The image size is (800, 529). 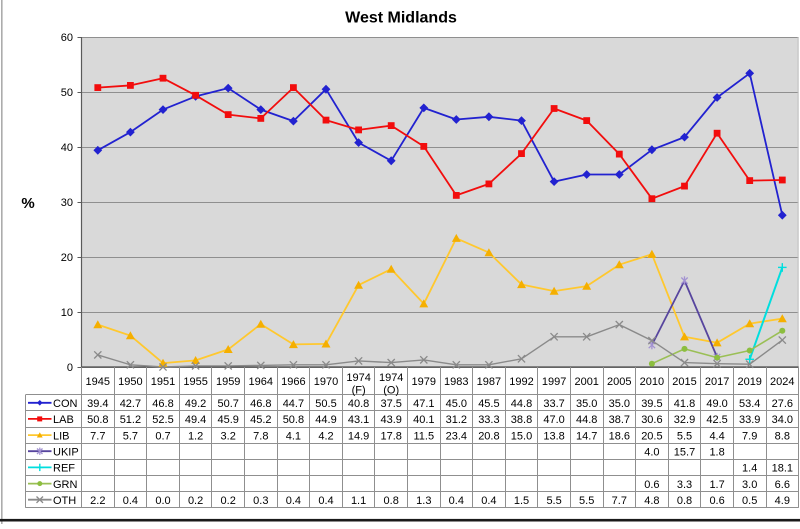 What do you see at coordinates (390, 420) in the screenshot?
I see `svg-text: 43.9` at bounding box center [390, 420].